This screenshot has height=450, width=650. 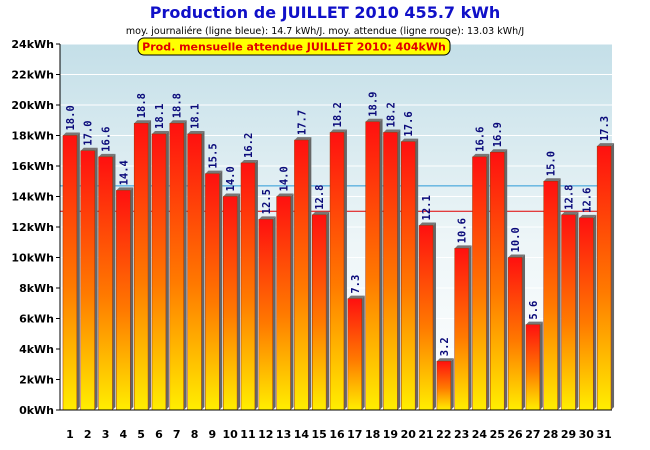 I want to click on bar-value-label: 18.1, so click(x=160, y=116).